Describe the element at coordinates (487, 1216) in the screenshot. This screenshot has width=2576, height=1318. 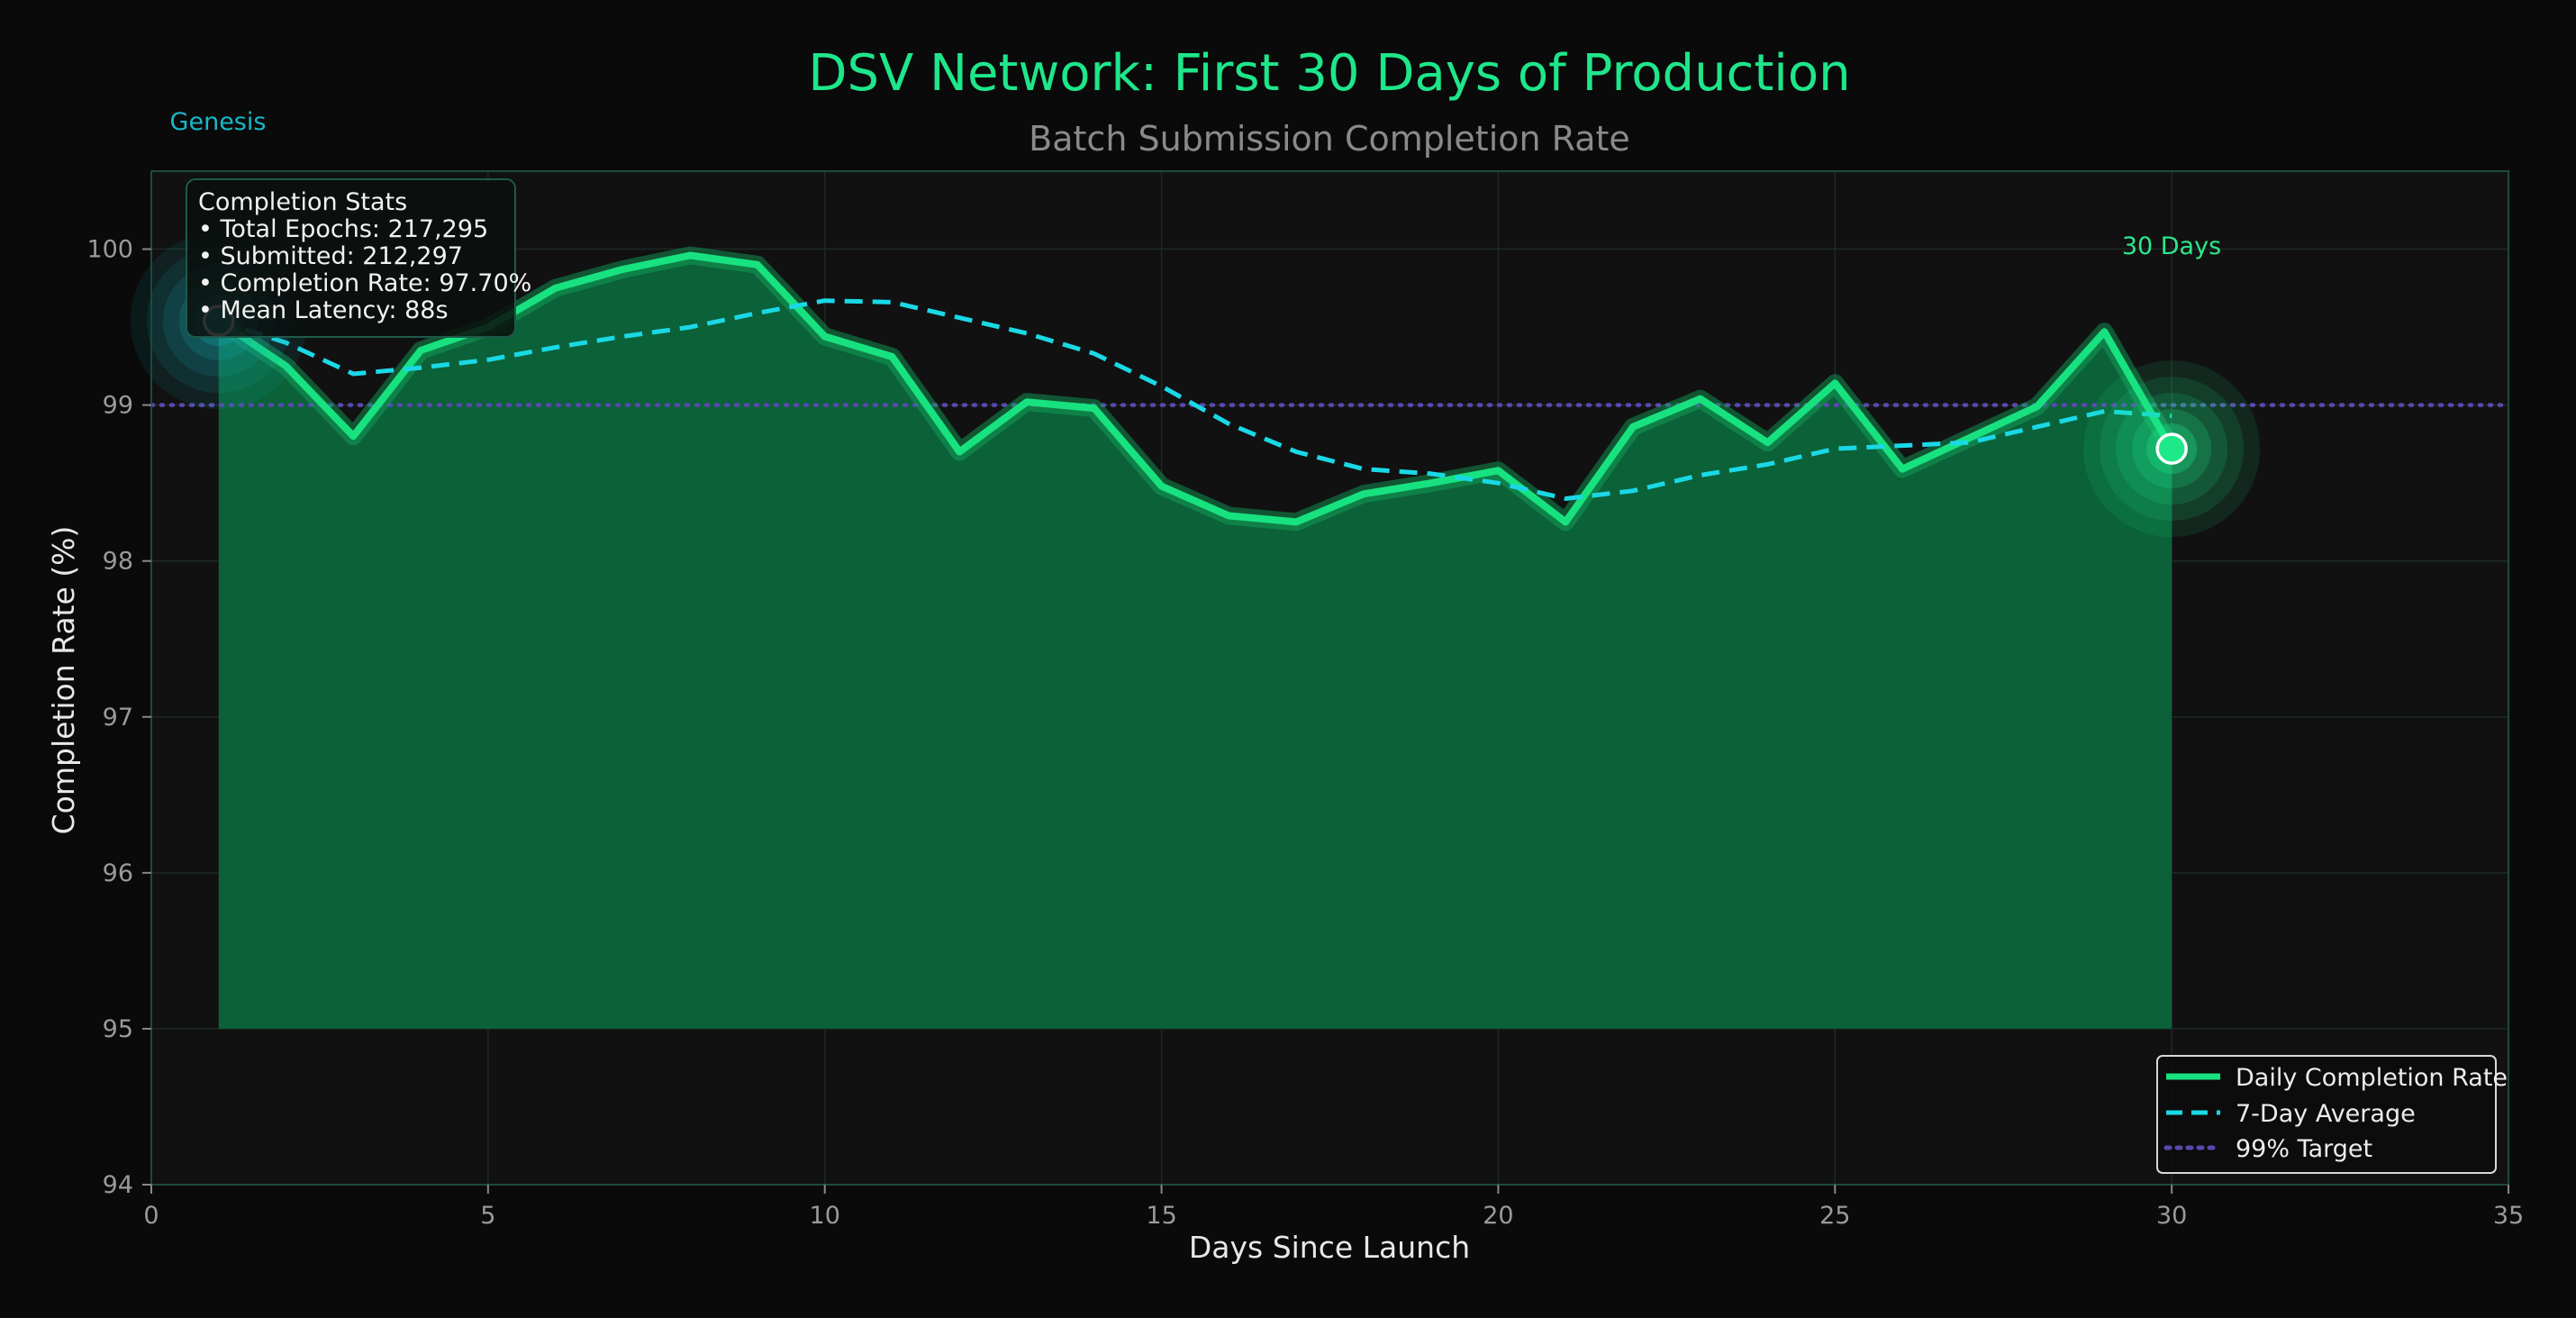
I see `x-tick-label: 5` at that location.